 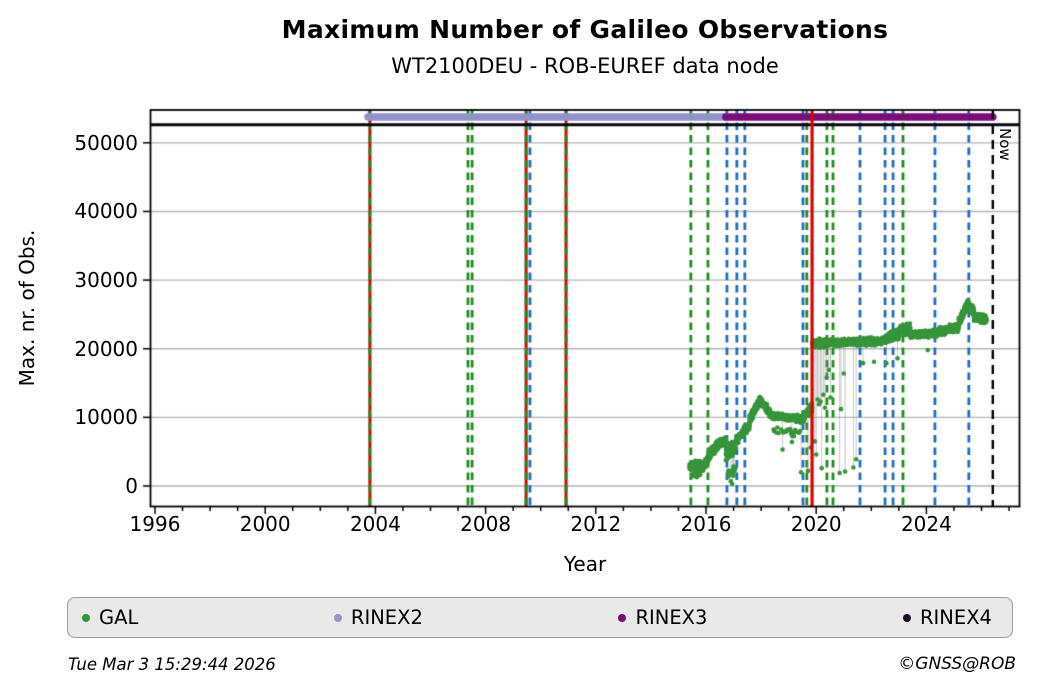 What do you see at coordinates (155, 524) in the screenshot?
I see `x-tick-label: 1996` at bounding box center [155, 524].